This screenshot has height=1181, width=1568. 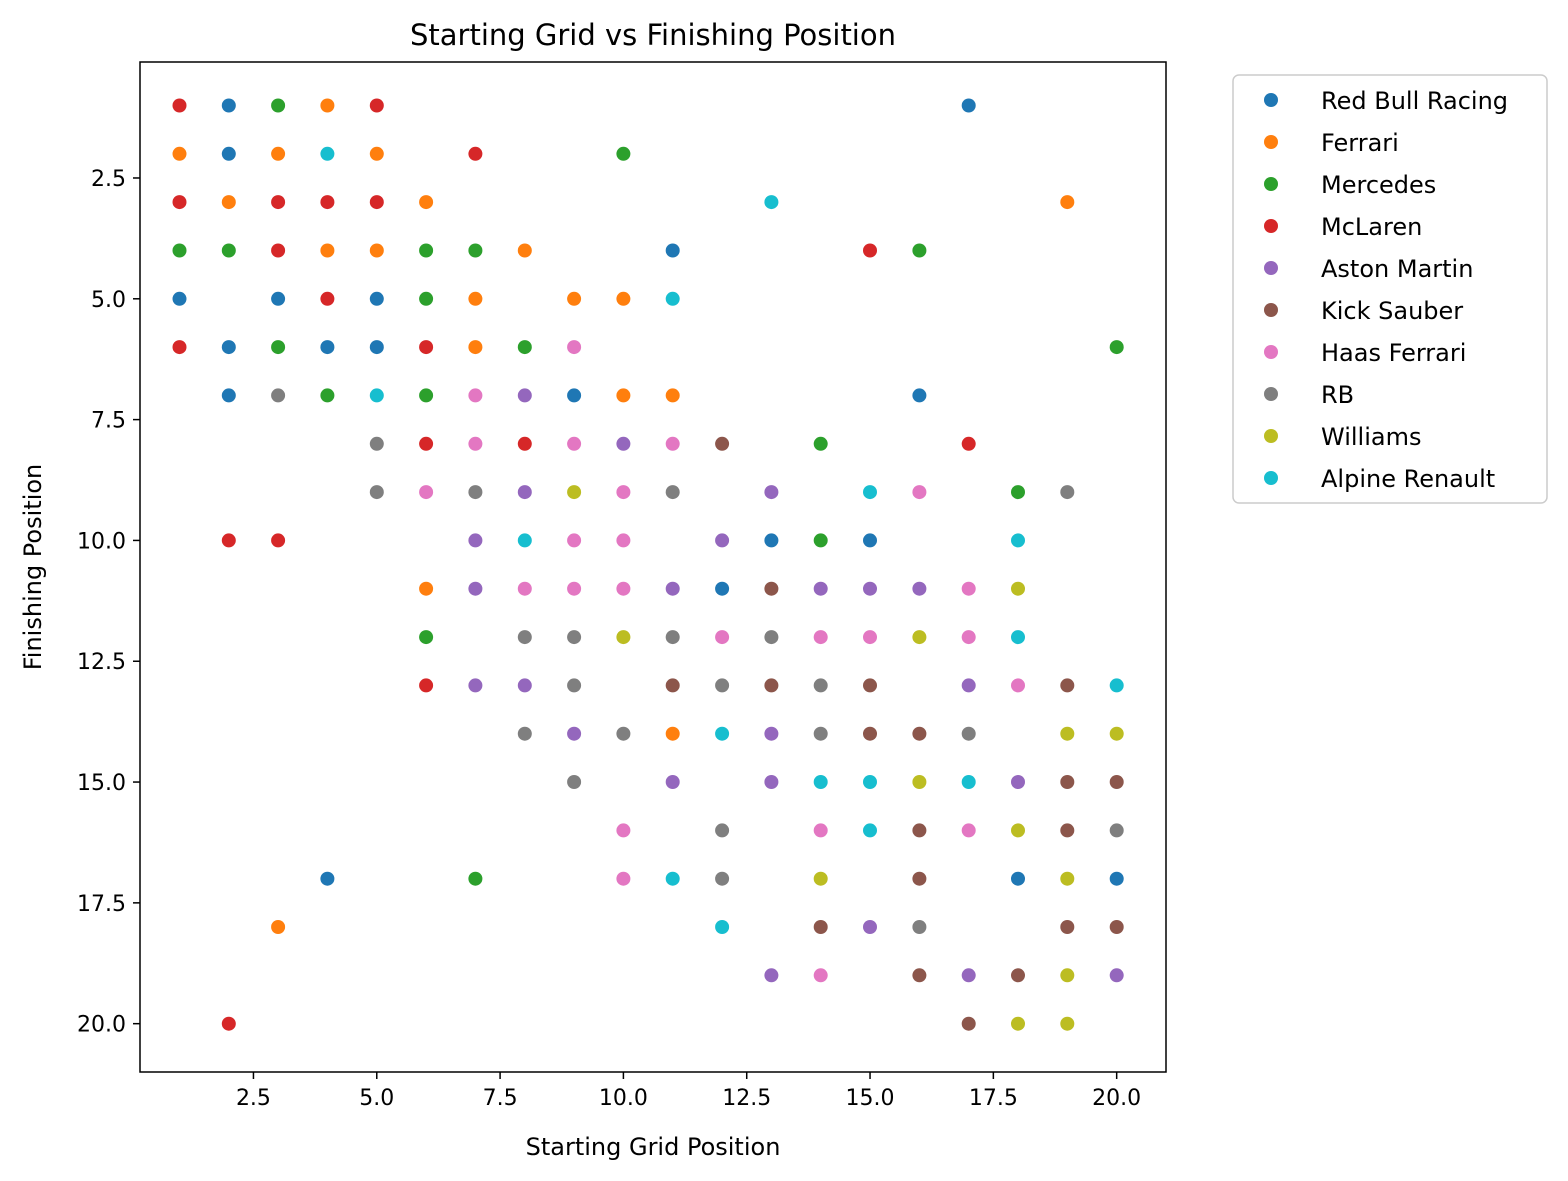 What do you see at coordinates (653, 35) in the screenshot?
I see `chart-title: Starting Grid vs Finishing Position` at bounding box center [653, 35].